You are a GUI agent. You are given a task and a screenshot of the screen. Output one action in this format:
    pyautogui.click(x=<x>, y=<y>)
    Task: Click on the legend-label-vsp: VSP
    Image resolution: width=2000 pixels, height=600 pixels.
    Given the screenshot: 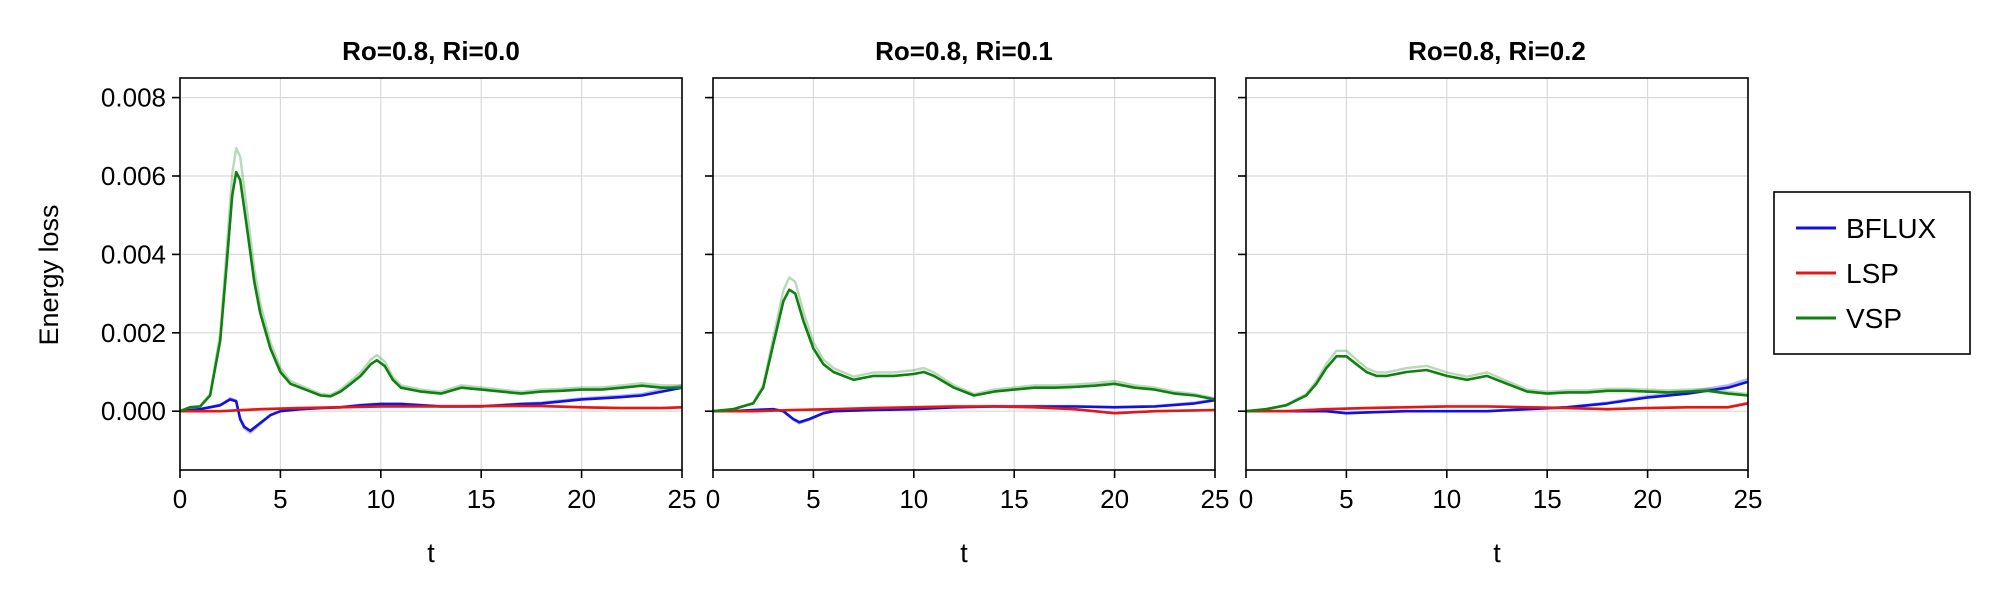 What is the action you would take?
    pyautogui.click(x=1874, y=318)
    